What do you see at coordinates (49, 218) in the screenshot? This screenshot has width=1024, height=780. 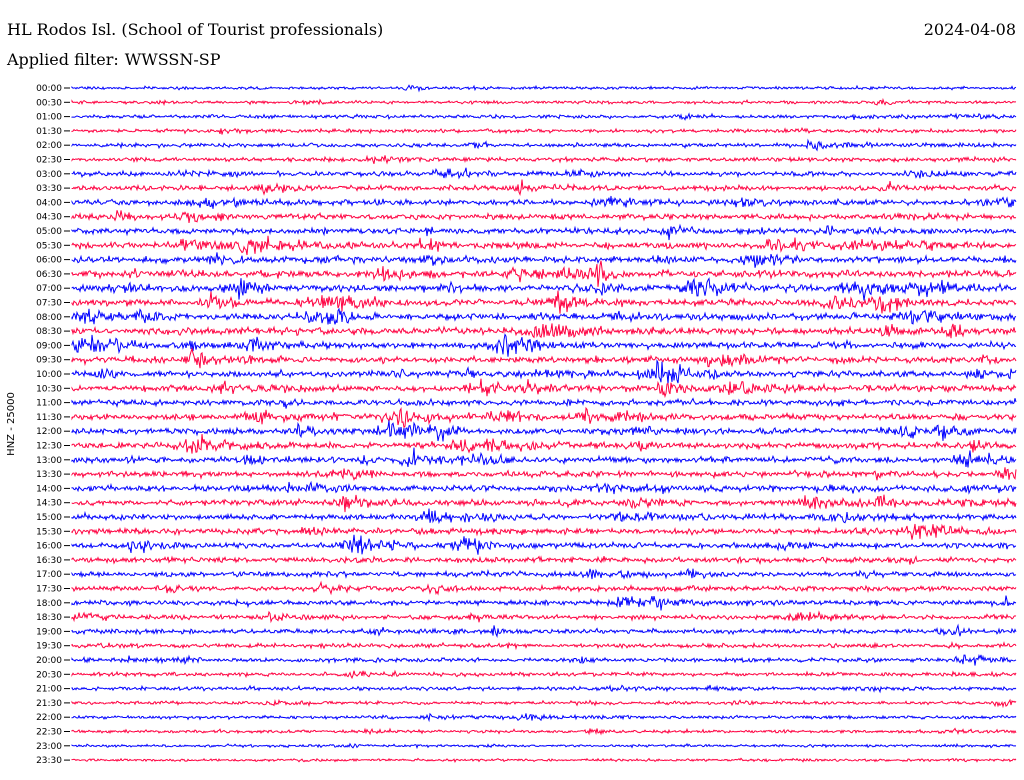 I see `time-tick-label: 04:30` at bounding box center [49, 218].